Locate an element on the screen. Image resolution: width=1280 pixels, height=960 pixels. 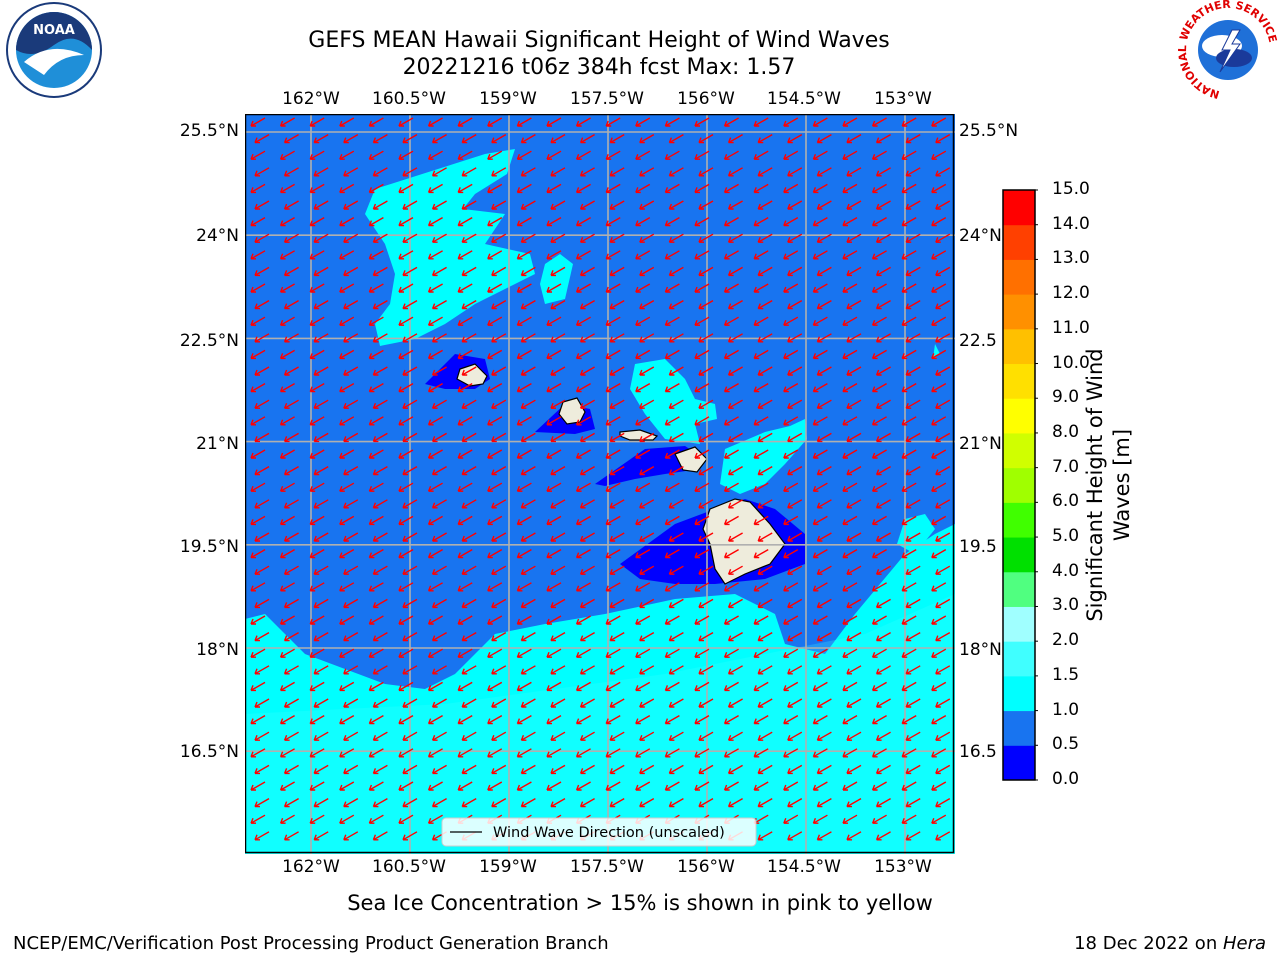
colorbar-tick-label: 1.0 is located at coordinates (1066, 709).